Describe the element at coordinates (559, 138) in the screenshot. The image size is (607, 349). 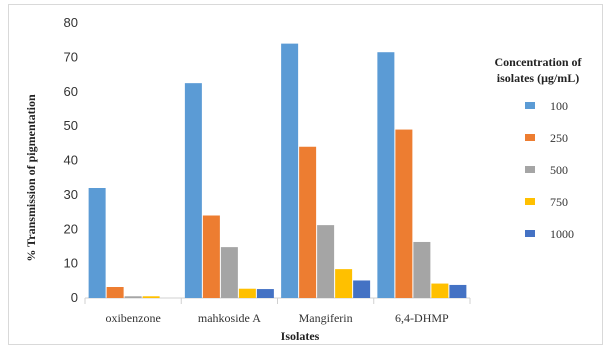
I see `legend-label-250: 250` at that location.